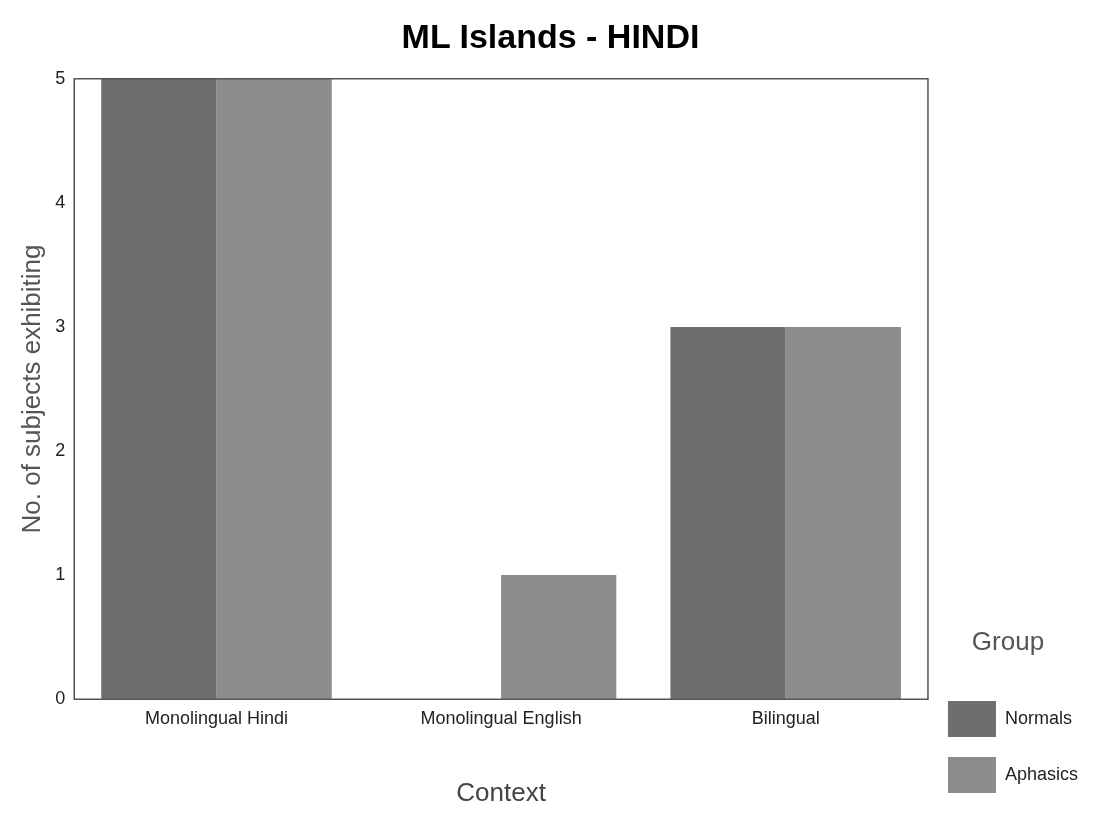 Image resolution: width=1108 pixels, height=831 pixels. I want to click on y-tick-label: 2, so click(60, 450).